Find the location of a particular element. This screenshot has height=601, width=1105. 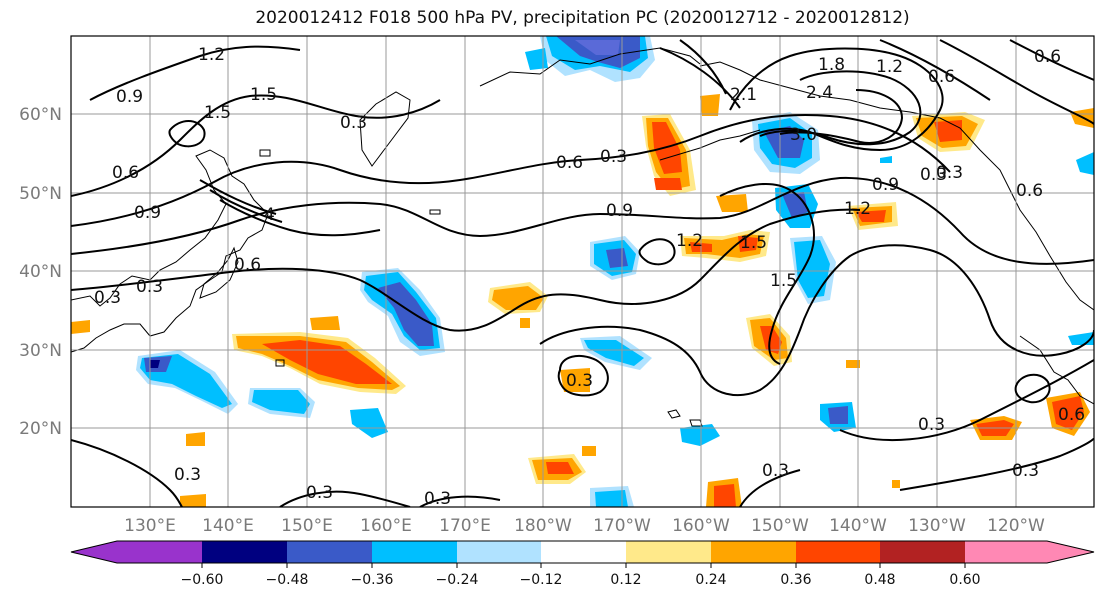

coast-aleutian is located at coordinates (710, 145).